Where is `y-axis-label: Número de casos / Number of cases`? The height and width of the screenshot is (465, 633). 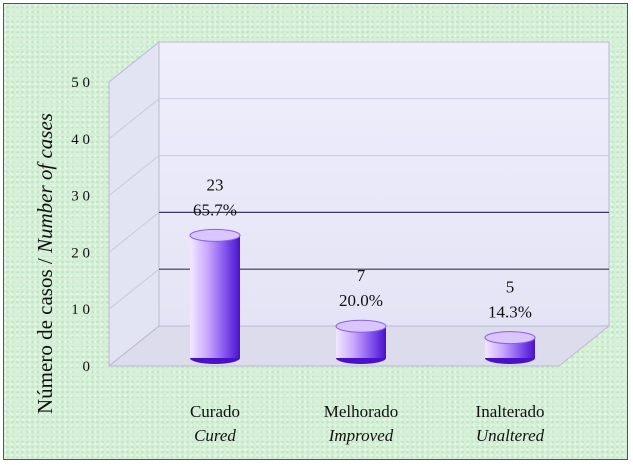
y-axis-label: Número de casos / Number of cases is located at coordinates (45, 263).